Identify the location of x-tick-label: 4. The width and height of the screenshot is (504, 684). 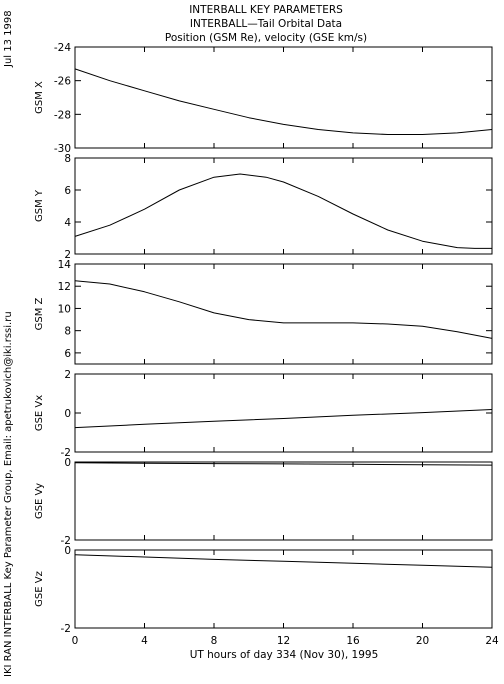
(144, 641).